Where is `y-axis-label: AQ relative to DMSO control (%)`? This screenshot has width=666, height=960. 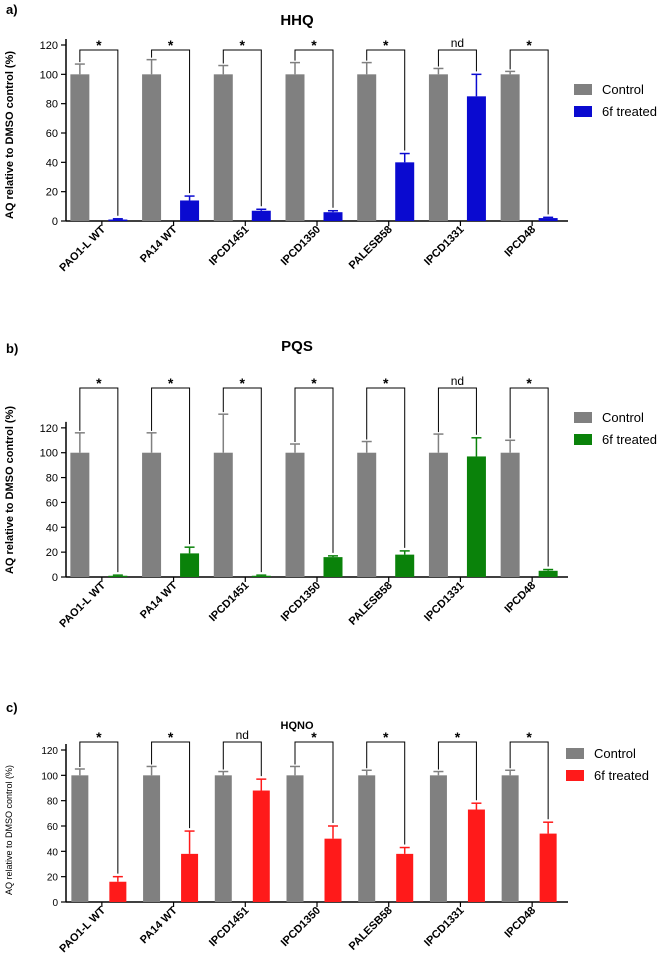 y-axis-label: AQ relative to DMSO control (%) is located at coordinates (10, 490).